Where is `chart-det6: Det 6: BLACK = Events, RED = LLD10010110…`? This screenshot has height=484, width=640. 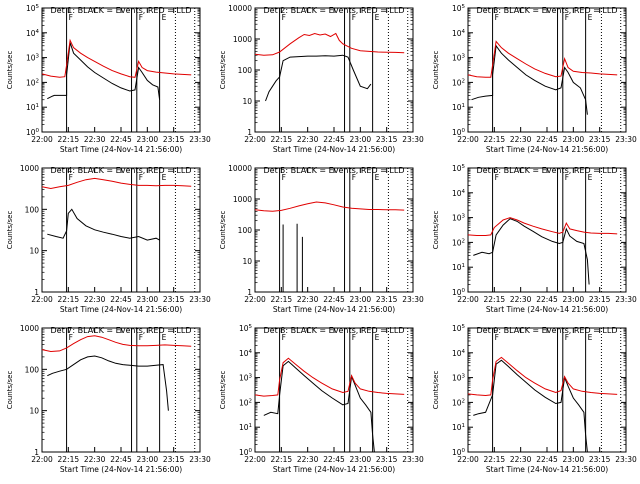 chart-det6: Det 6: BLACK = Events, RED = LLD10010110… is located at coordinates (534, 239).